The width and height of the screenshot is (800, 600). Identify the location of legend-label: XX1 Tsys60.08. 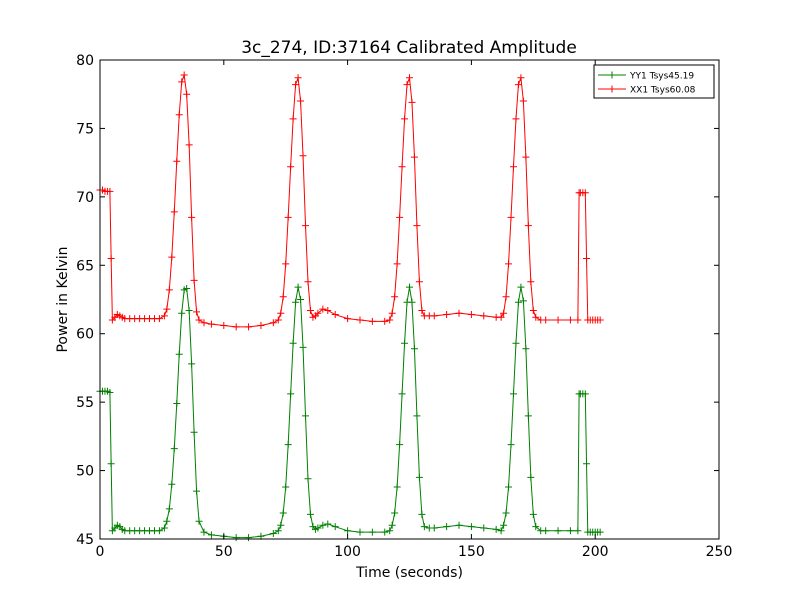
(663, 91).